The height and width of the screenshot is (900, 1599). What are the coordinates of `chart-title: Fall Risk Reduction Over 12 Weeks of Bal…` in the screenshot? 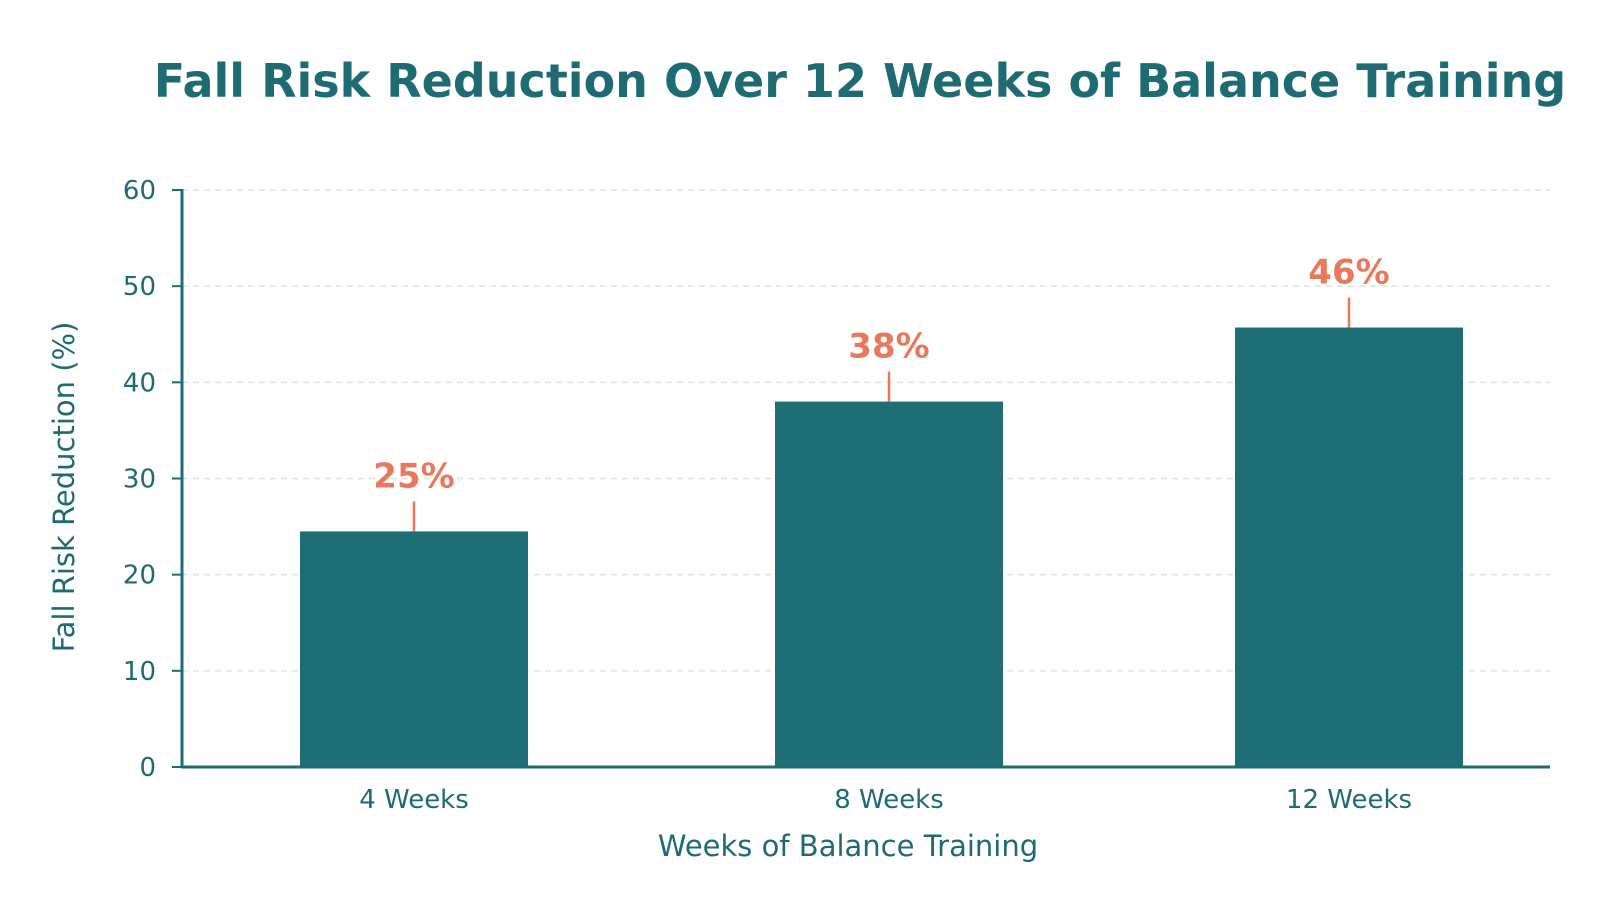 It's located at (860, 81).